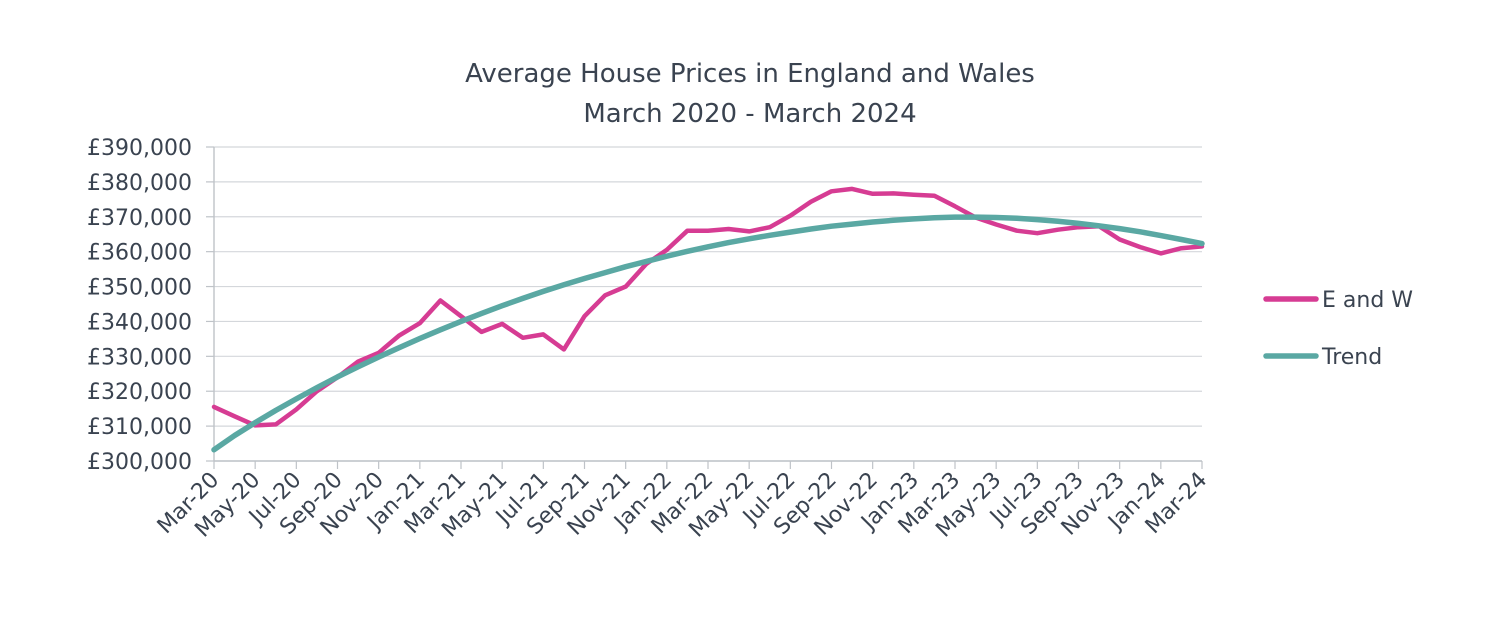 The width and height of the screenshot is (1494, 642). I want to click on y-tick-label: £300,000, so click(139, 462).